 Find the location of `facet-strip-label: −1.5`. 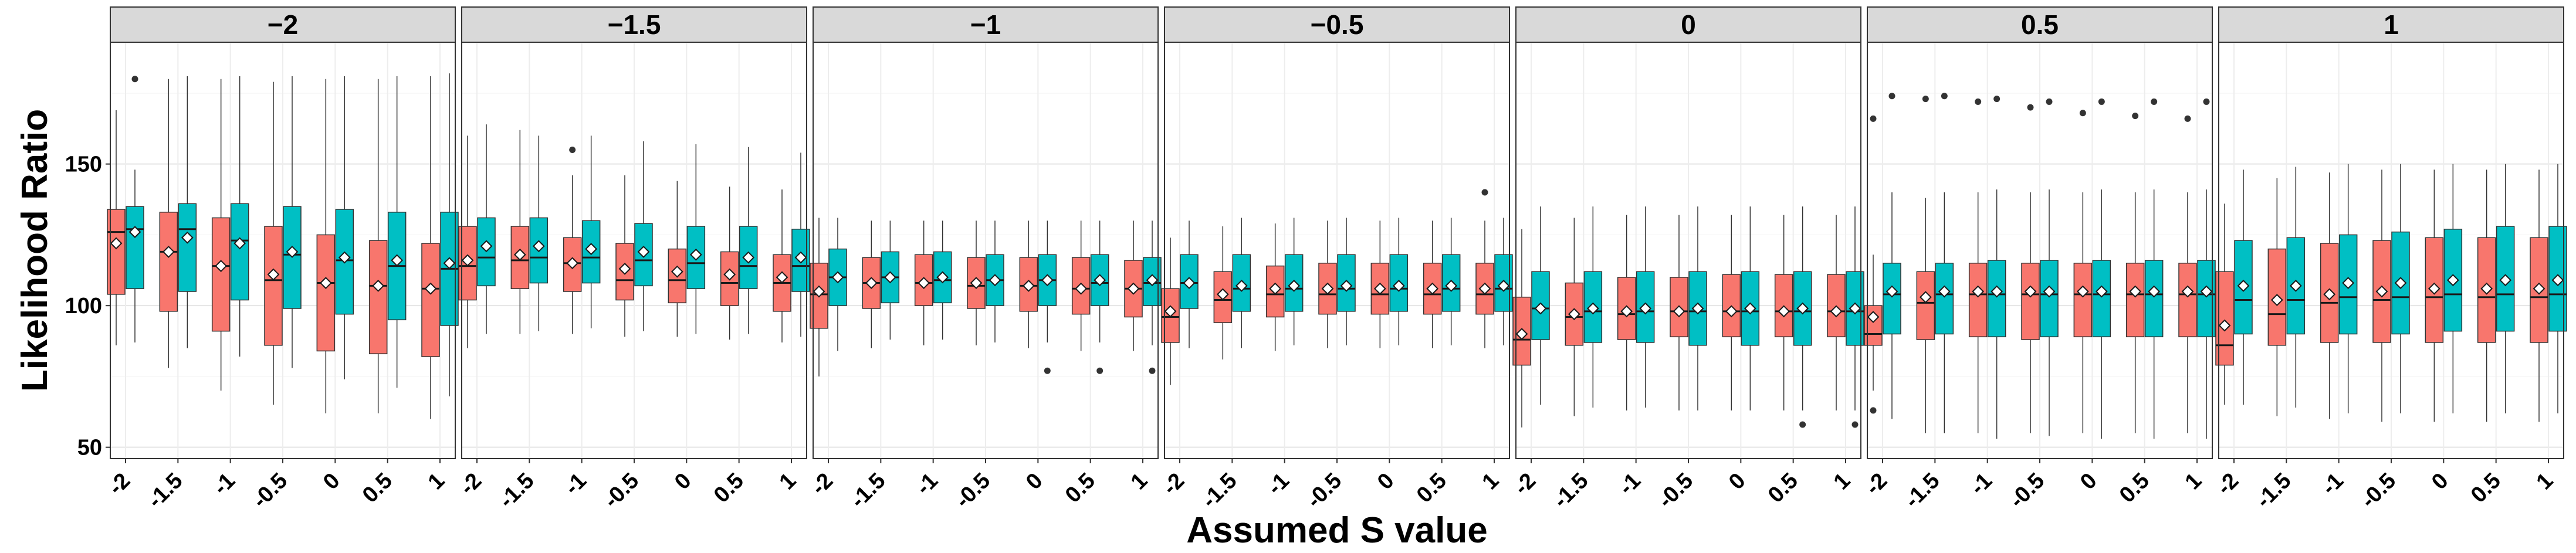

facet-strip-label: −1.5 is located at coordinates (634, 24).